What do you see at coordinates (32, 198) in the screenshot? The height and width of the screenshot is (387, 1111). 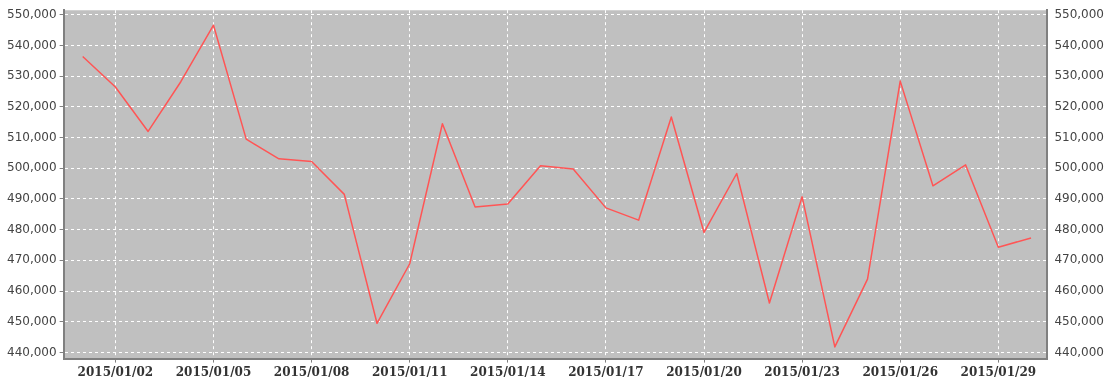 I see `y-tick-label: 490,000` at bounding box center [32, 198].